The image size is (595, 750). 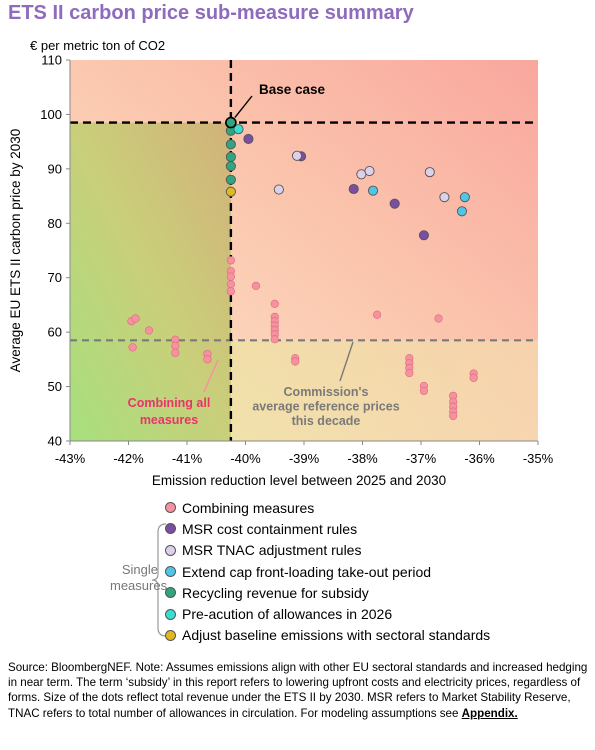 What do you see at coordinates (98, 45) in the screenshot?
I see `unit-label: € per metric ton of CO2` at bounding box center [98, 45].